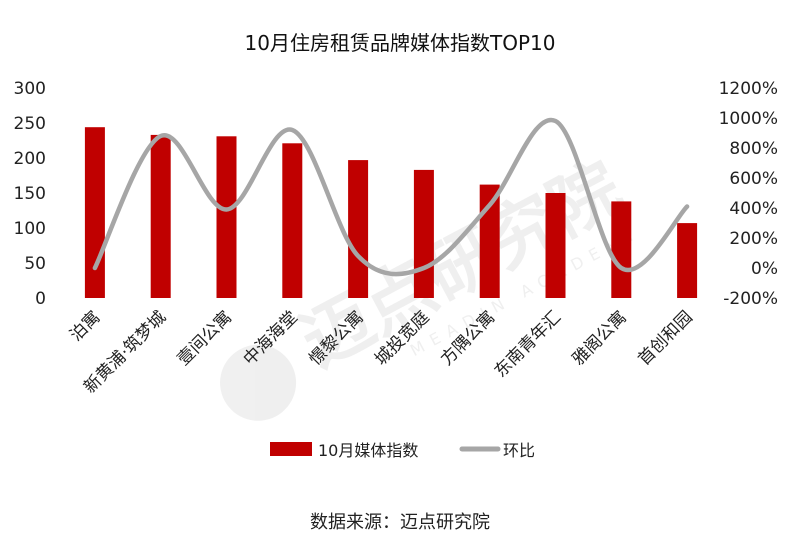 The width and height of the screenshot is (800, 552). Describe the element at coordinates (750, 299) in the screenshot. I see `right-tick-label: -200%` at that location.